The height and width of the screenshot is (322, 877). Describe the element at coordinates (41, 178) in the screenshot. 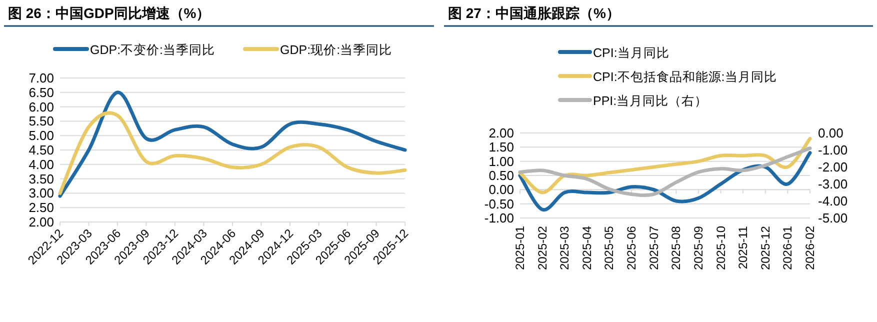

I see `y-tick-label: 3.50` at that location.